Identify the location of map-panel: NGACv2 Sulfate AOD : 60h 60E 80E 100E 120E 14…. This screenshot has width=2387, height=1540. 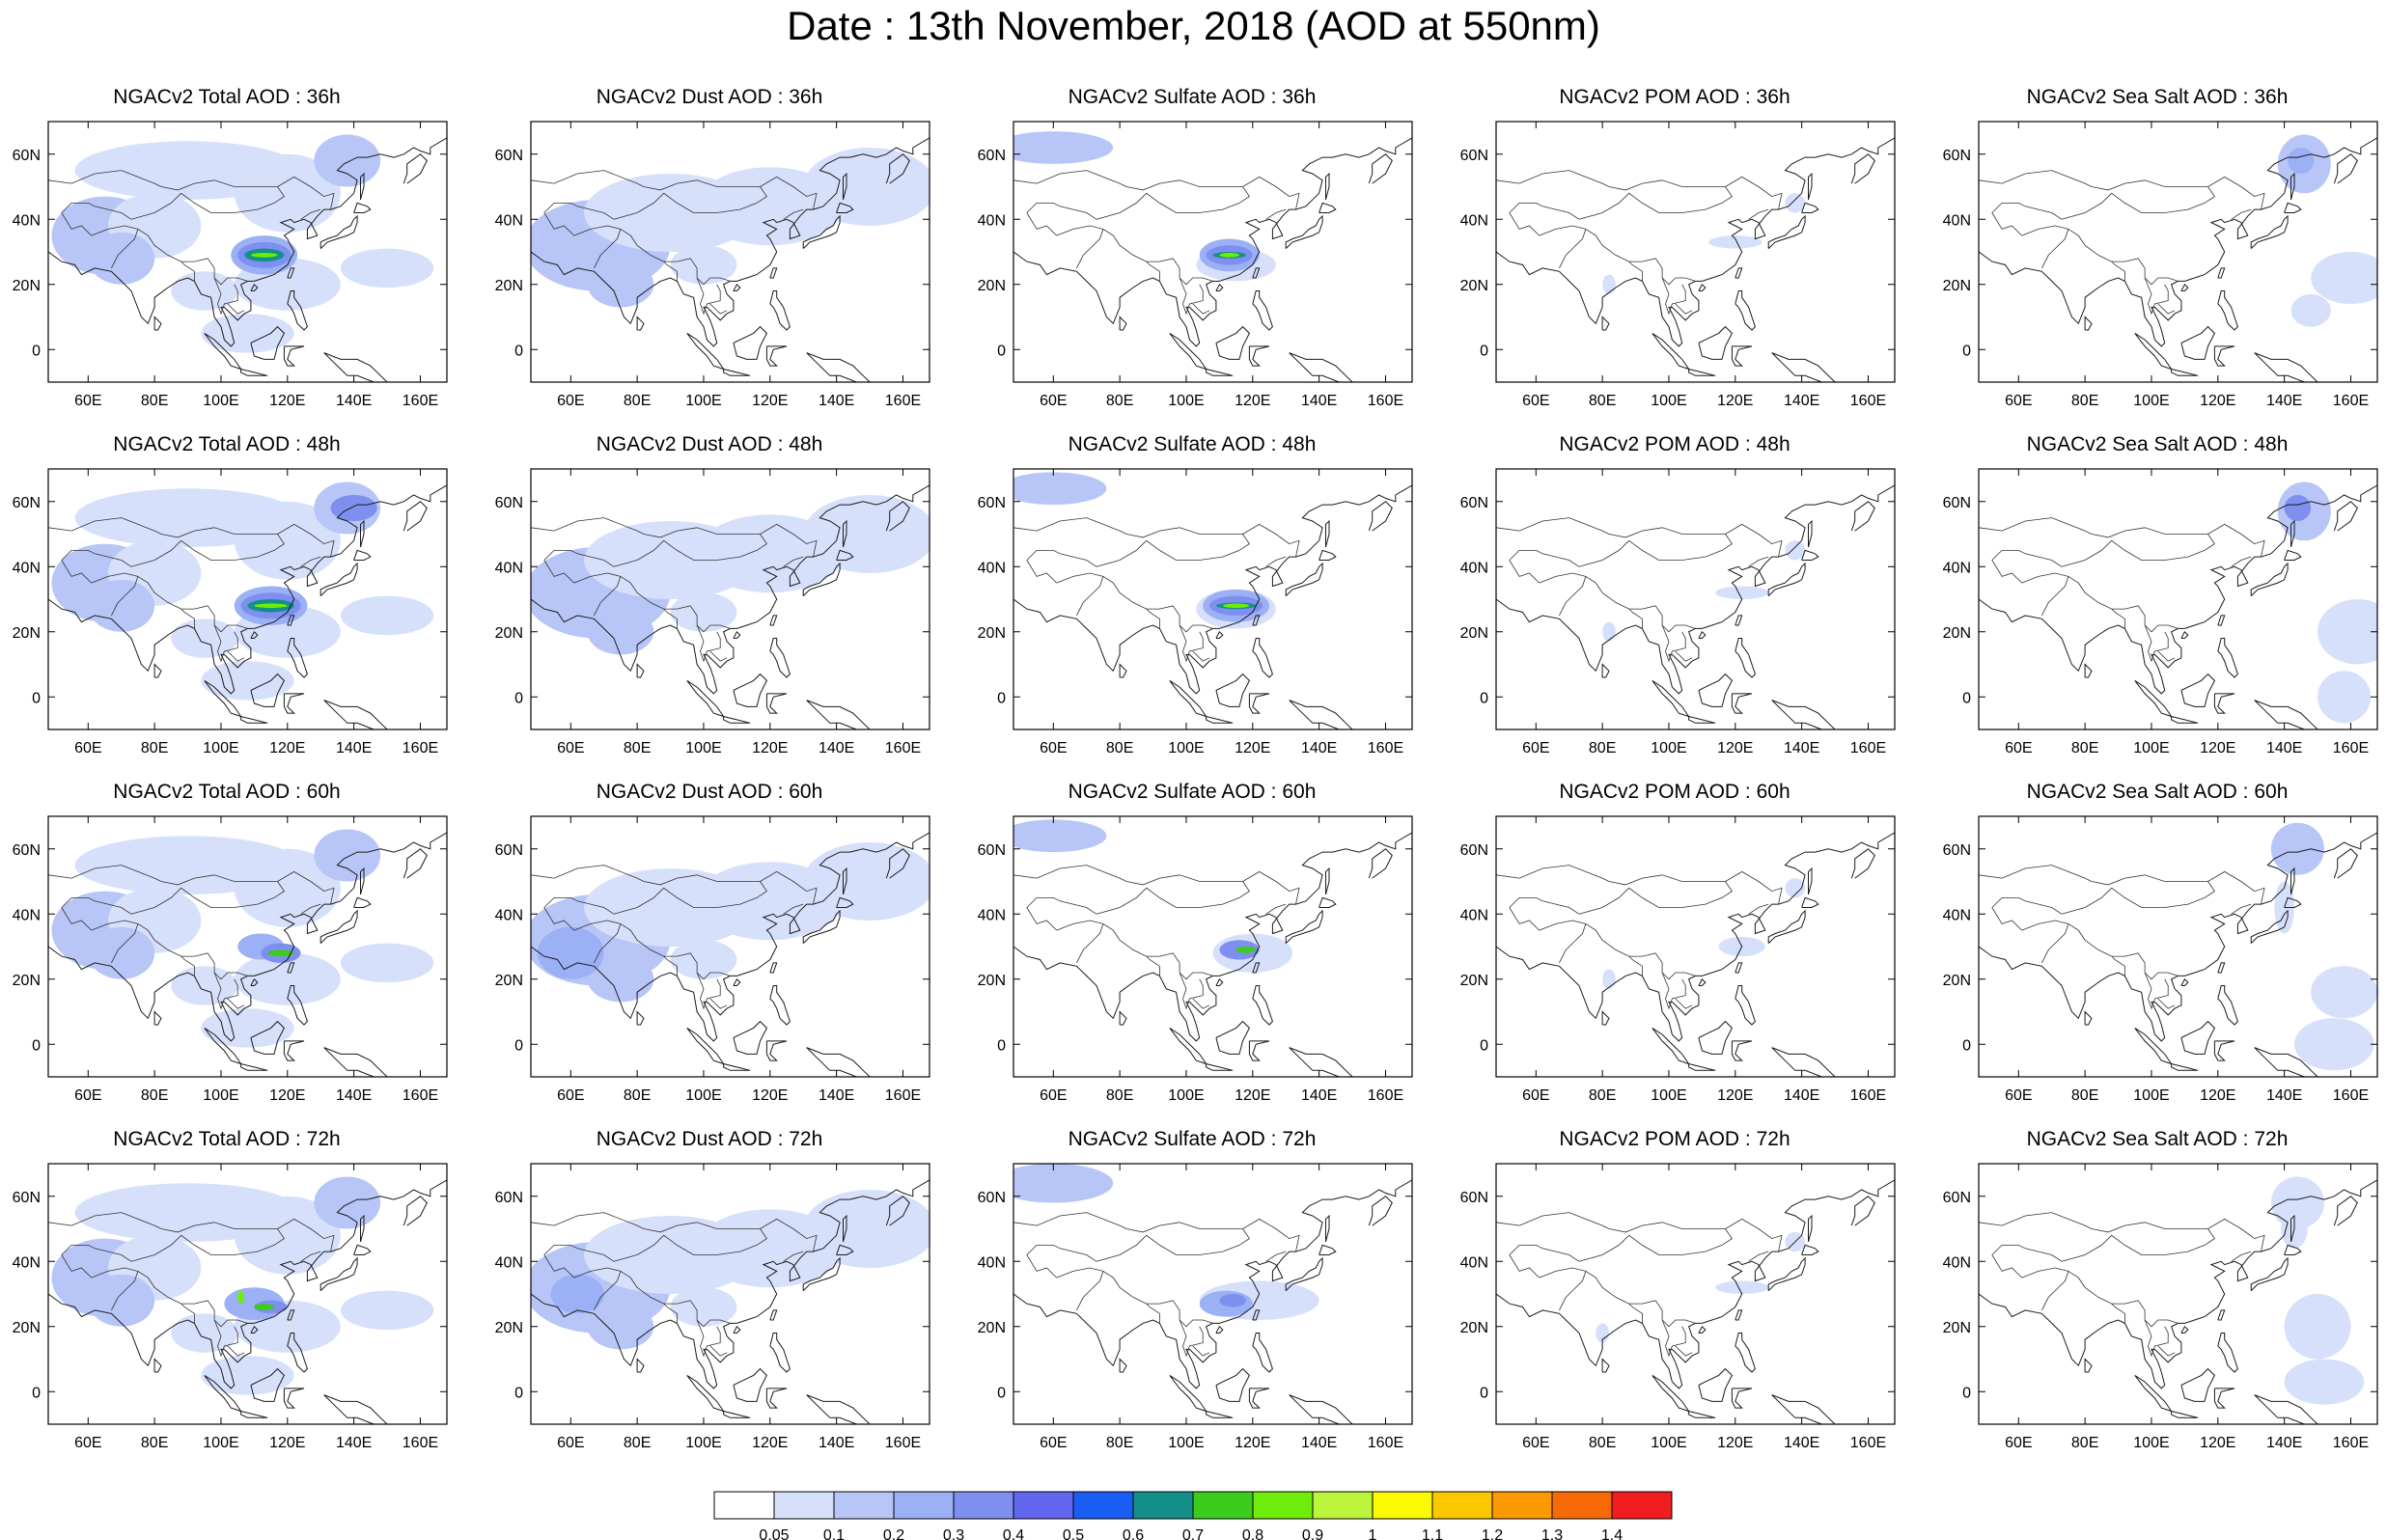
(1192, 953).